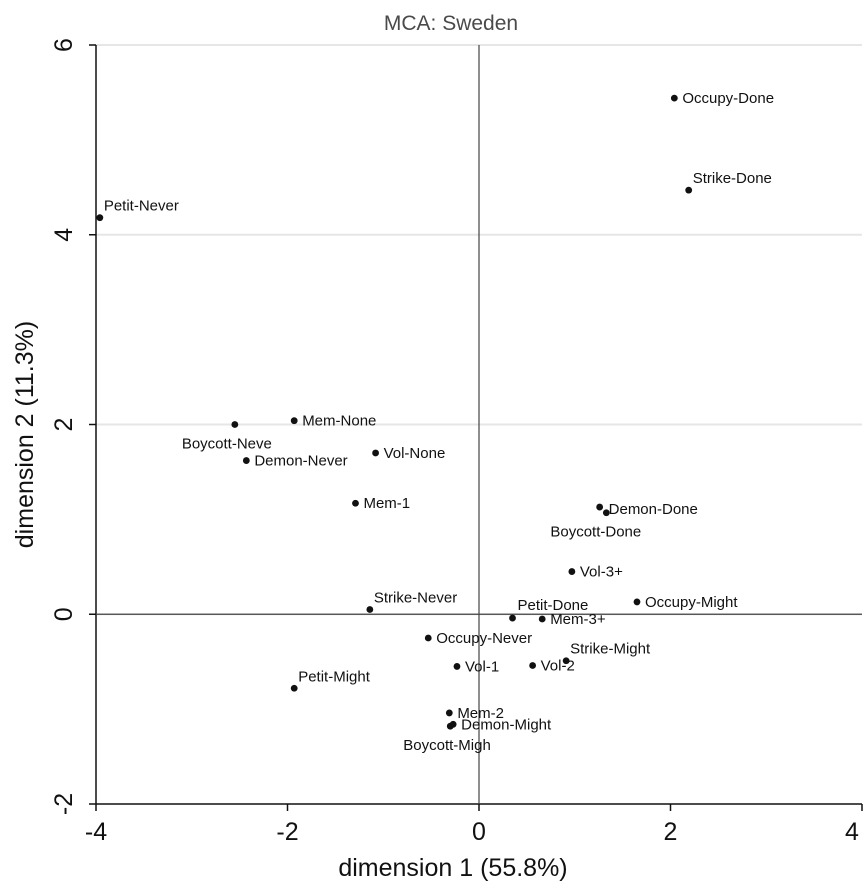 The height and width of the screenshot is (886, 865). What do you see at coordinates (595, 532) in the screenshot?
I see `data-point-label: Boycott-Done` at bounding box center [595, 532].